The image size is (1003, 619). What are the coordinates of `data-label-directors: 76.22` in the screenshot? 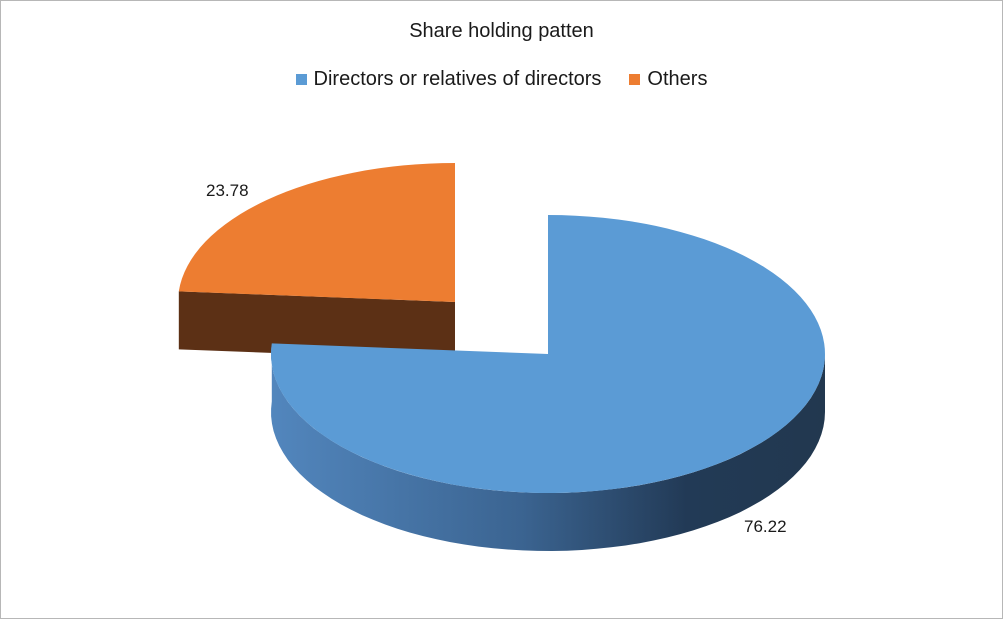 It's located at (765, 526).